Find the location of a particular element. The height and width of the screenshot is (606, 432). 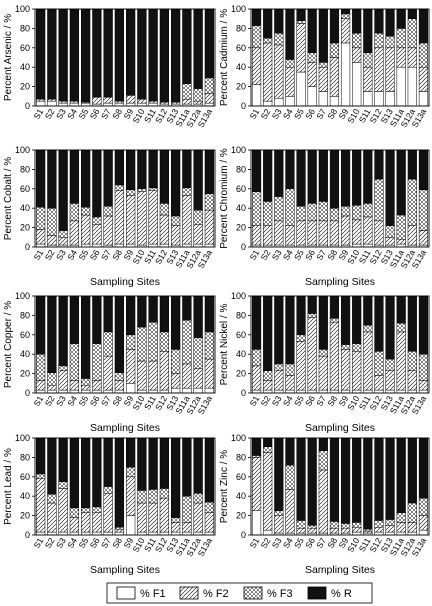

bar-s12-f3 is located at coordinates (379, 200).